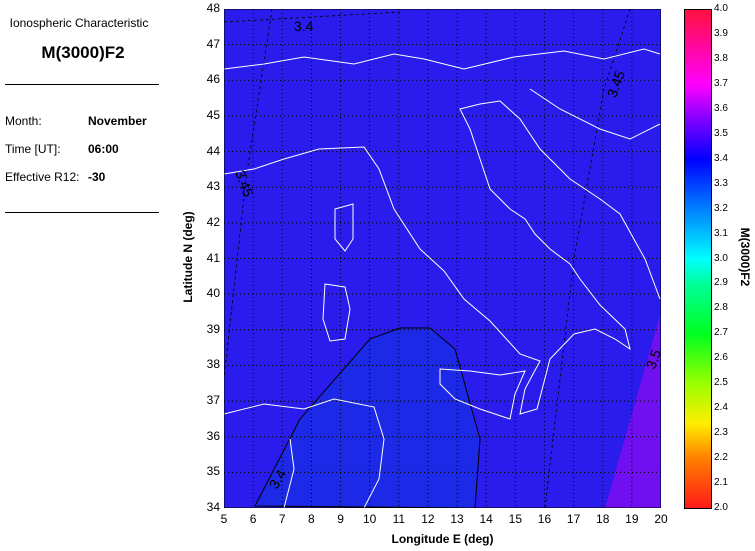 This screenshot has width=755, height=551. I want to click on panel-subtitle: Ionospheric Characteristic, so click(79, 23).